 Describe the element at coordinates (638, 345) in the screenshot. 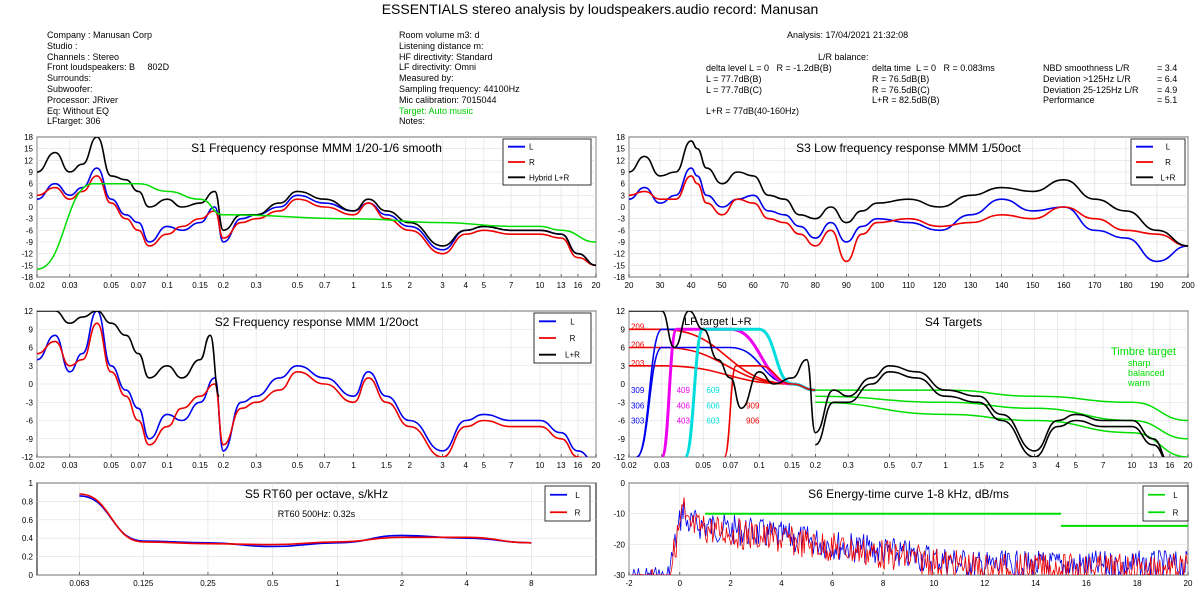

I see `target-code-label: 206` at that location.